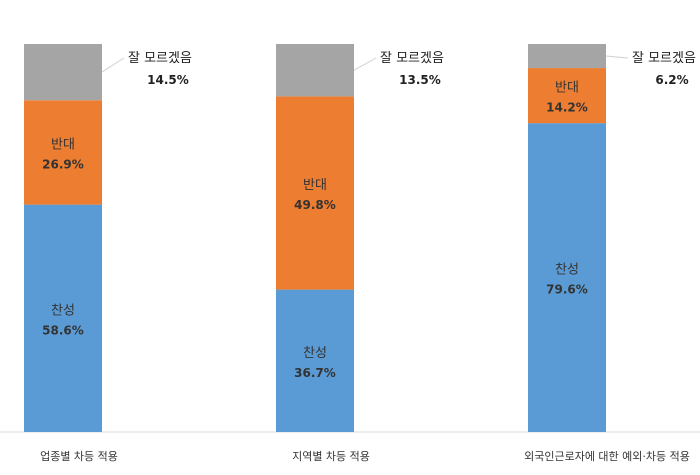  I want to click on data-value-label: 58.6%, so click(63, 330).